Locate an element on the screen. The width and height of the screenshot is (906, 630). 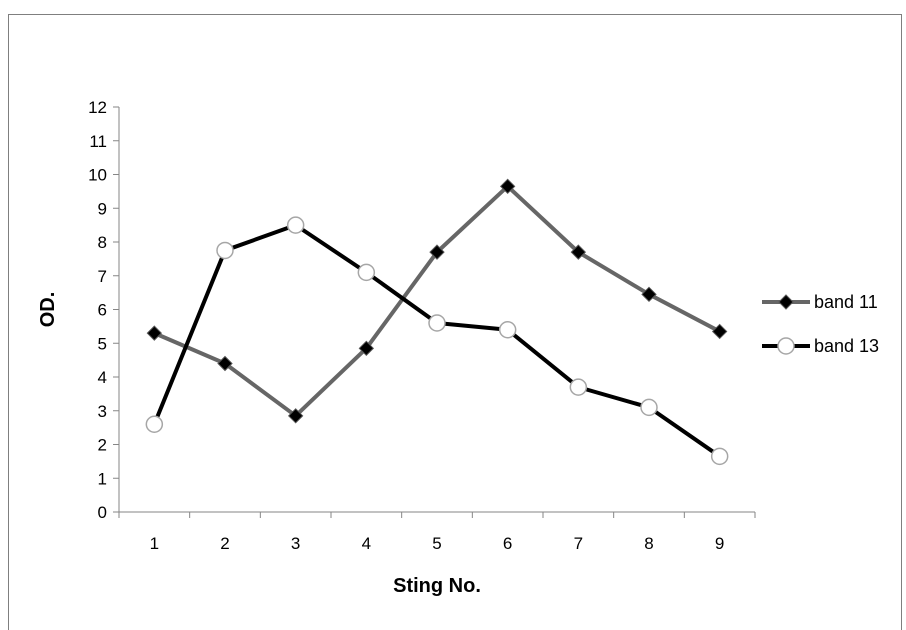
y-axis-title: OD. is located at coordinates (48, 310).